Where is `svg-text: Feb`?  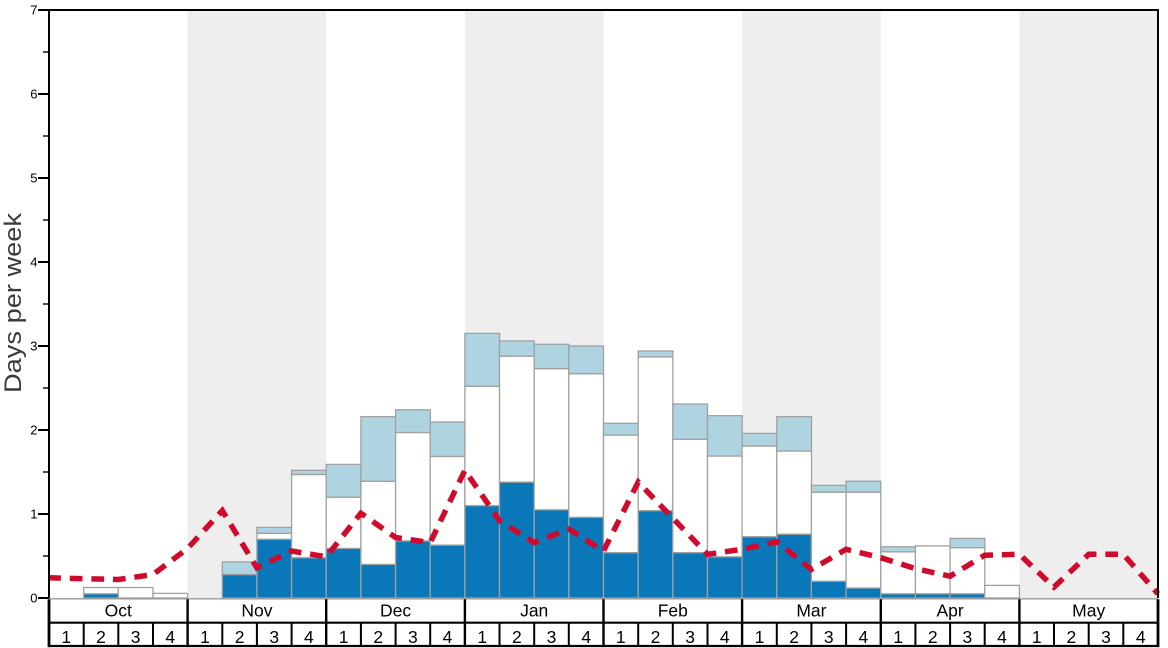 svg-text: Feb is located at coordinates (673, 610).